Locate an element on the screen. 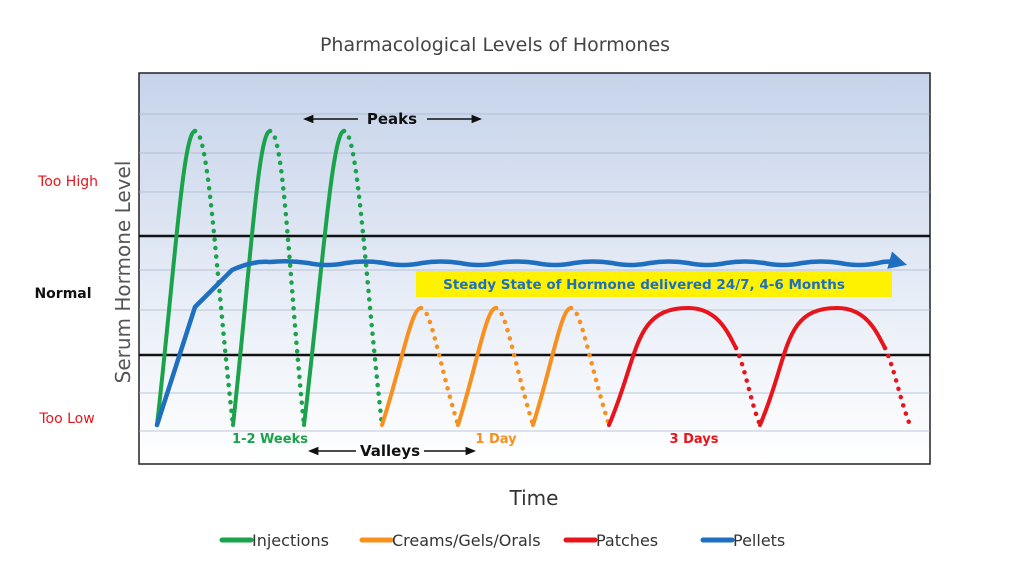 This screenshot has height=577, width=1024. zone-label-normal: Normal is located at coordinates (62, 294).